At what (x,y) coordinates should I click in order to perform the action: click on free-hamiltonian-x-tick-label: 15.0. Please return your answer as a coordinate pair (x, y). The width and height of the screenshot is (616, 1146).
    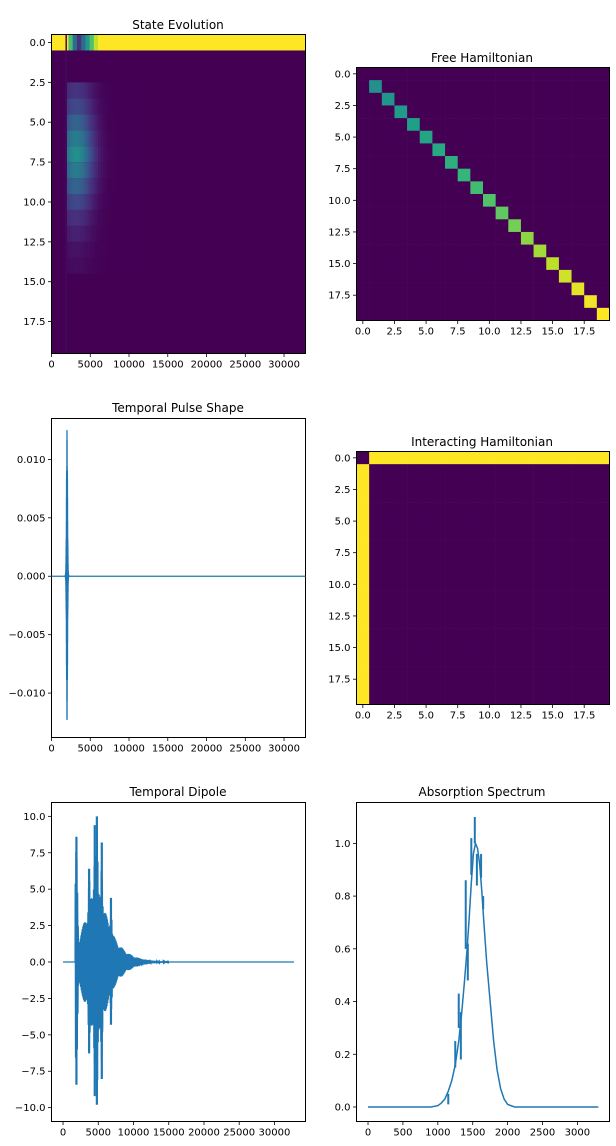
    Looking at the image, I should click on (552, 332).